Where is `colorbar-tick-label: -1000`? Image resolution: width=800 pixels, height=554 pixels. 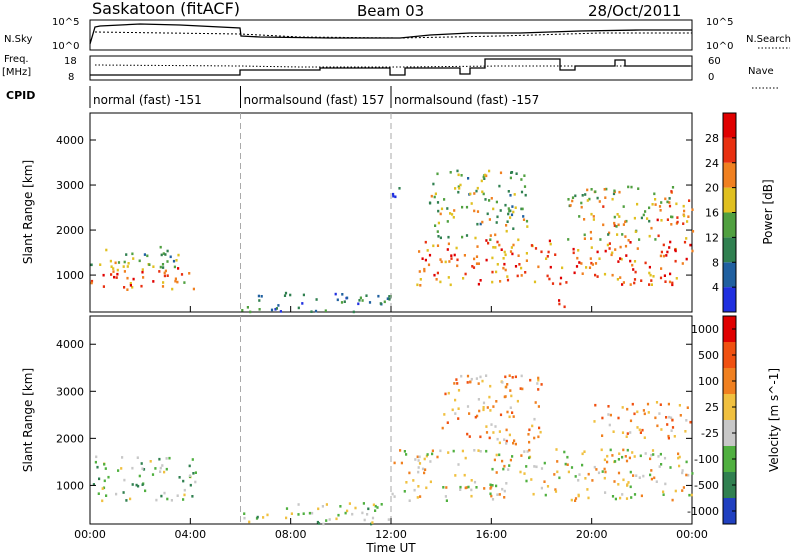 colorbar-tick-label: -1000 is located at coordinates (703, 511).